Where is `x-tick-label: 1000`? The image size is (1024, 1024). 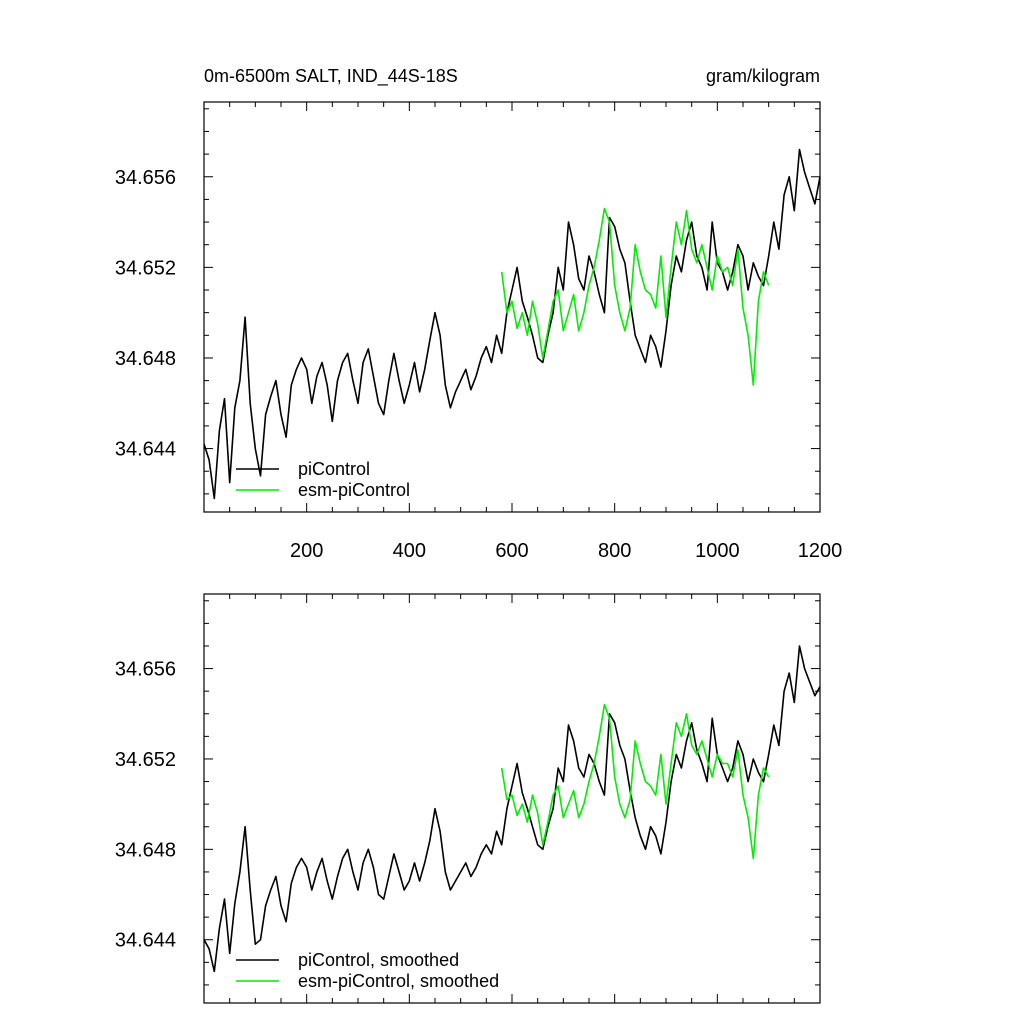
x-tick-label: 1000 is located at coordinates (717, 551).